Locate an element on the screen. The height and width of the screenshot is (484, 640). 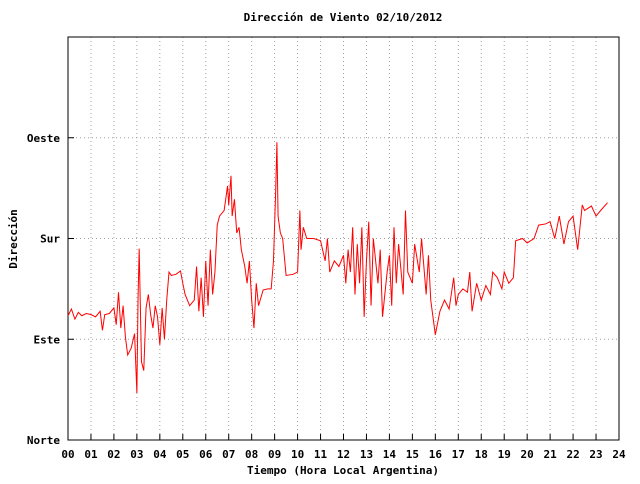
x-tick-label: 03 is located at coordinates (136, 454).